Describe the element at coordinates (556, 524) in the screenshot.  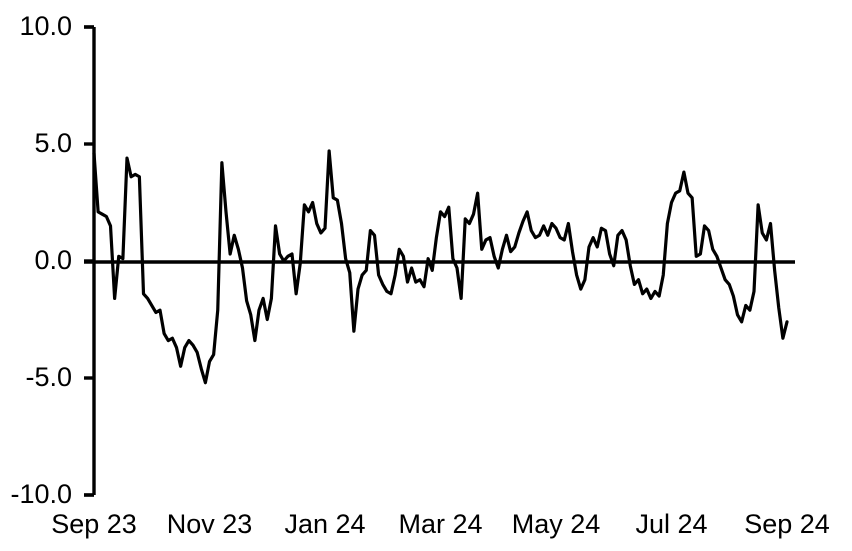
I see `x-axis-tick-label: May 24` at that location.